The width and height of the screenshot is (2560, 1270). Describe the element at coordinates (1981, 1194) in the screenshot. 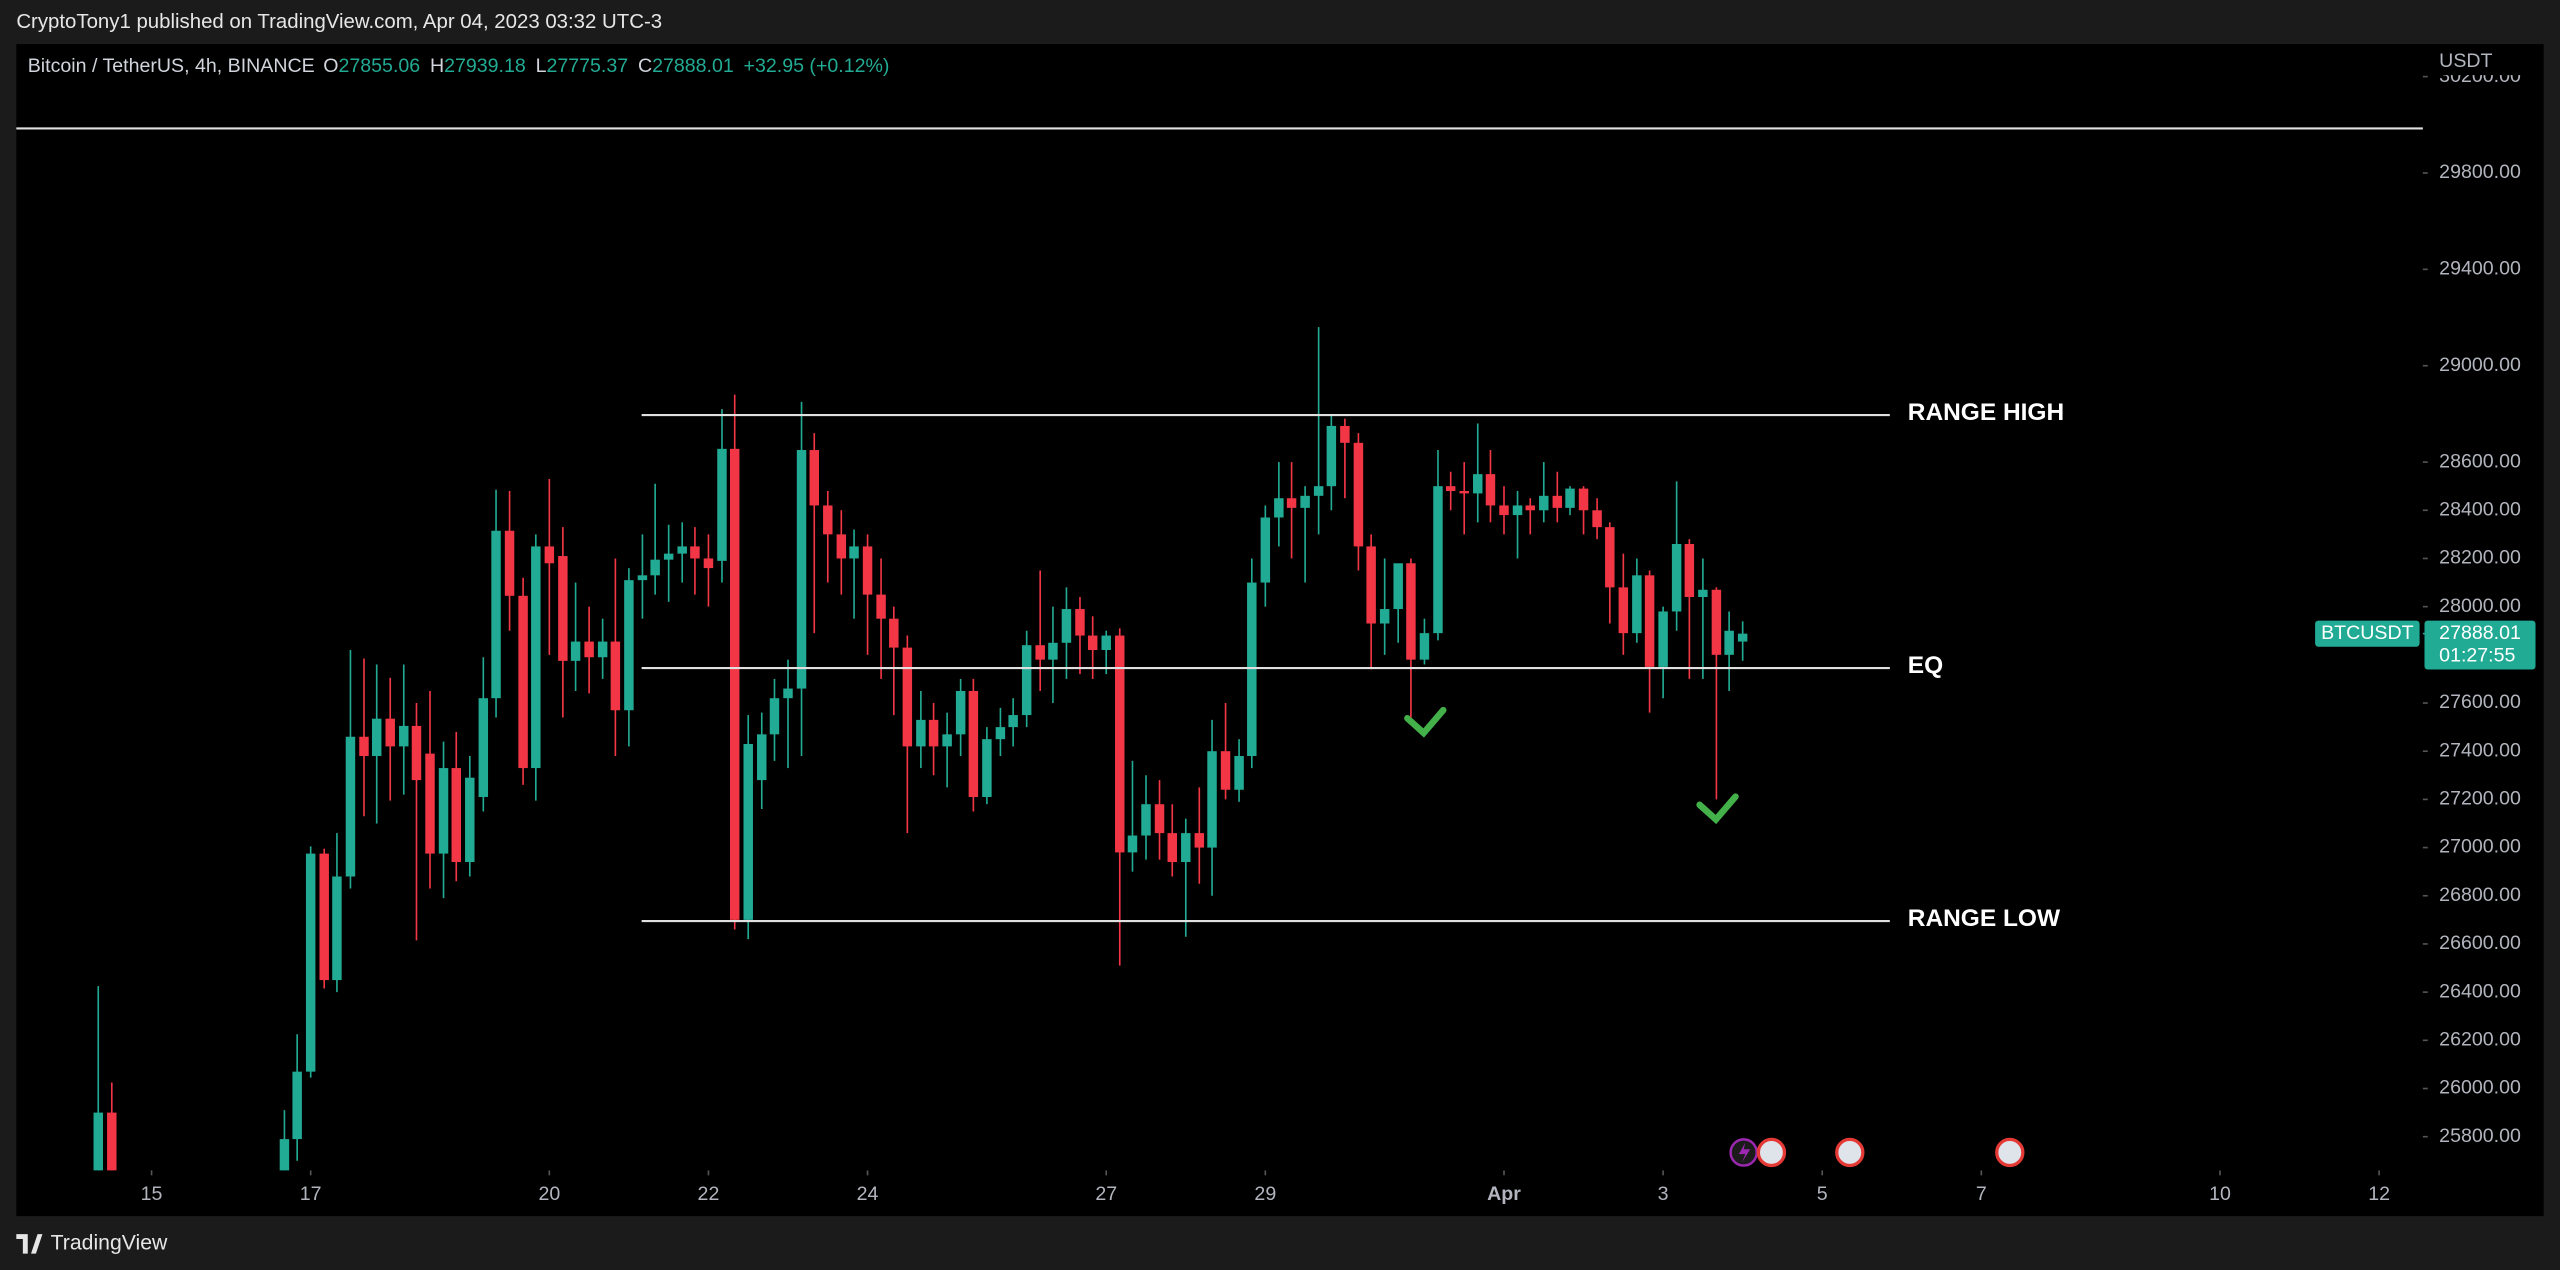

I see `x-tick-label: 7` at that location.